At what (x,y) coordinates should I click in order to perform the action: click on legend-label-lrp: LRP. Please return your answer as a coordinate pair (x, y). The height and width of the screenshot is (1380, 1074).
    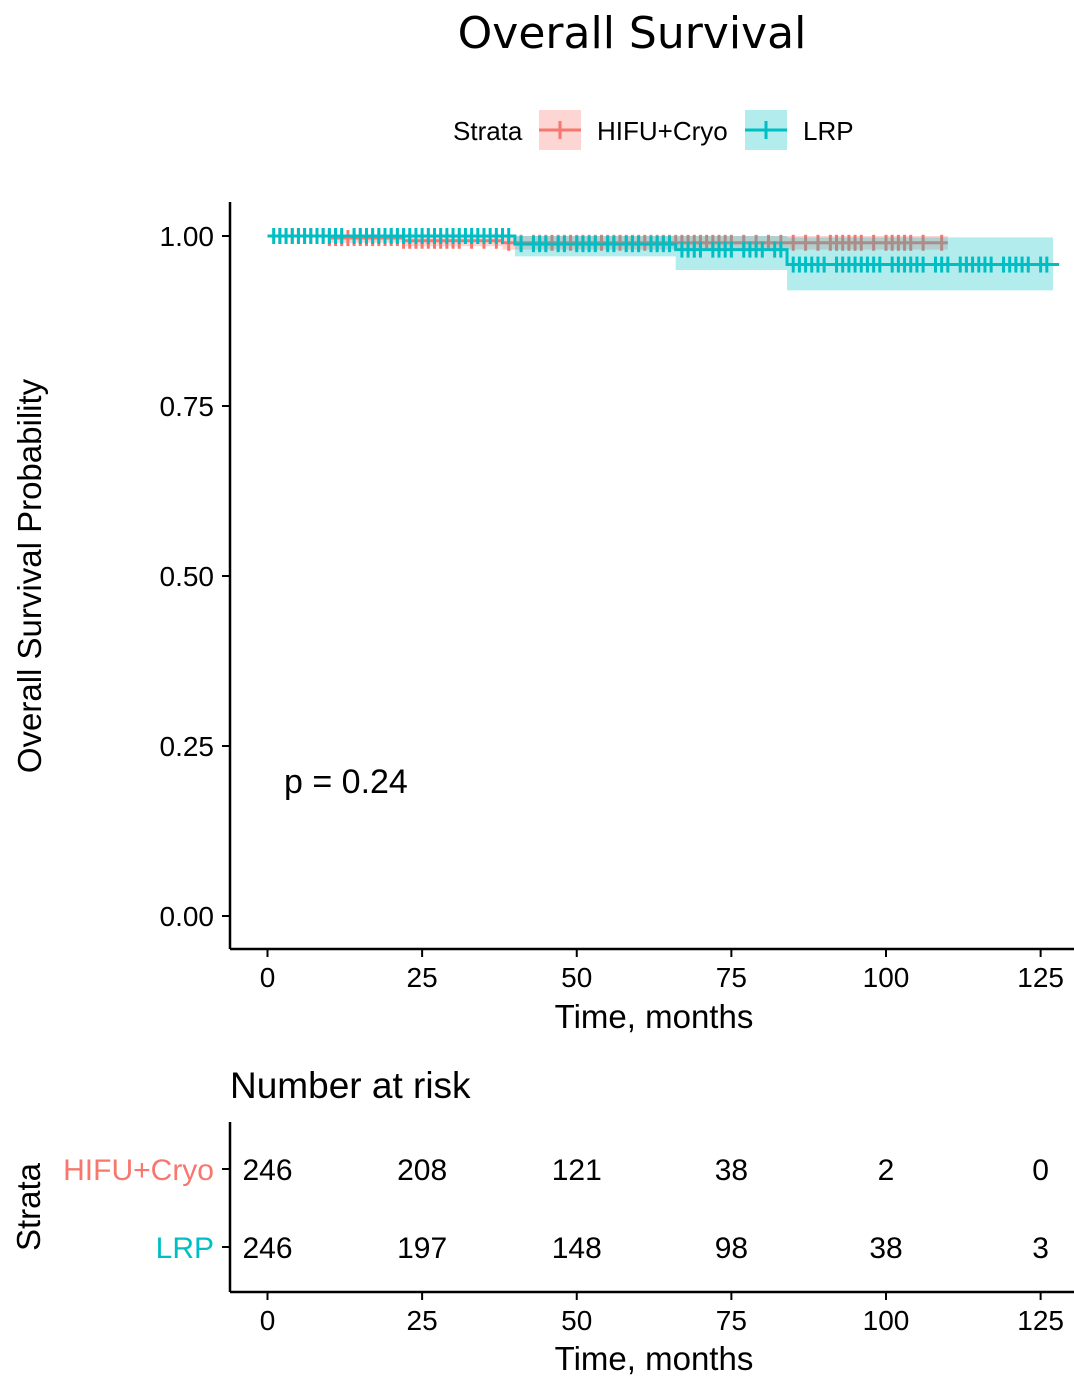
    Looking at the image, I should click on (828, 131).